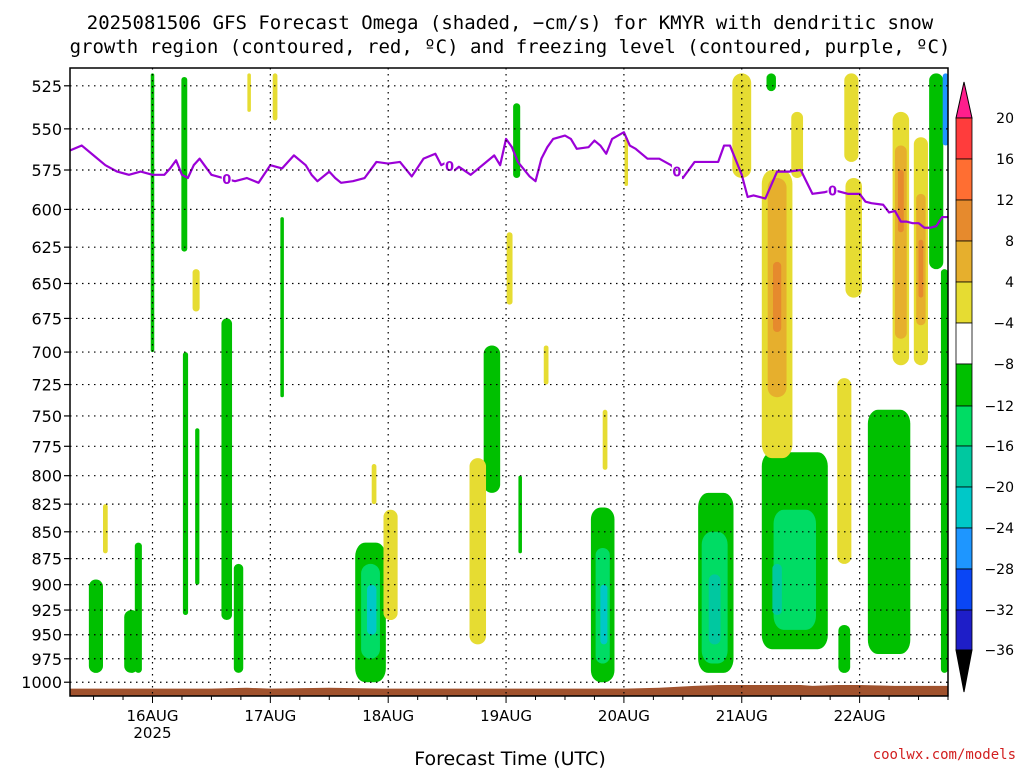 The width and height of the screenshot is (1024, 768). What do you see at coordinates (46, 504) in the screenshot?
I see `y-tick-label: 825` at bounding box center [46, 504].